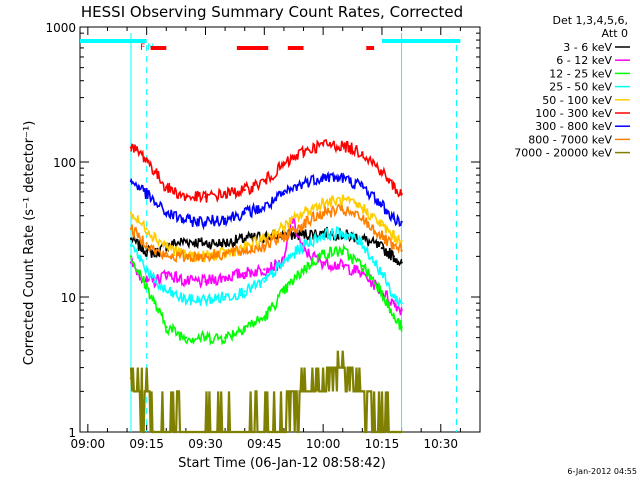 The height and width of the screenshot is (480, 640). Describe the element at coordinates (205, 444) in the screenshot. I see `x-tick-label: 09:30` at that location.